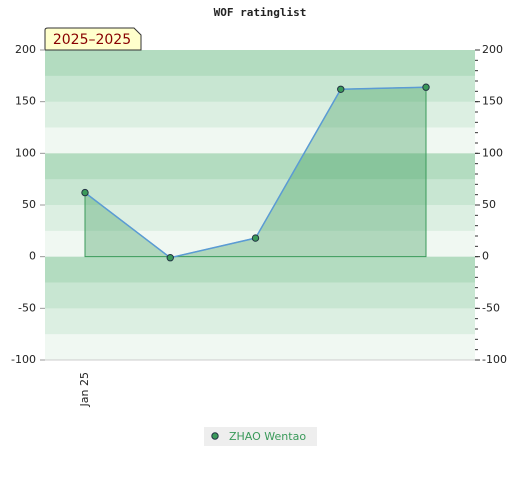 The width and height of the screenshot is (520, 480). Describe the element at coordinates (492, 101) in the screenshot. I see `y2-tick-label: 150` at that location.